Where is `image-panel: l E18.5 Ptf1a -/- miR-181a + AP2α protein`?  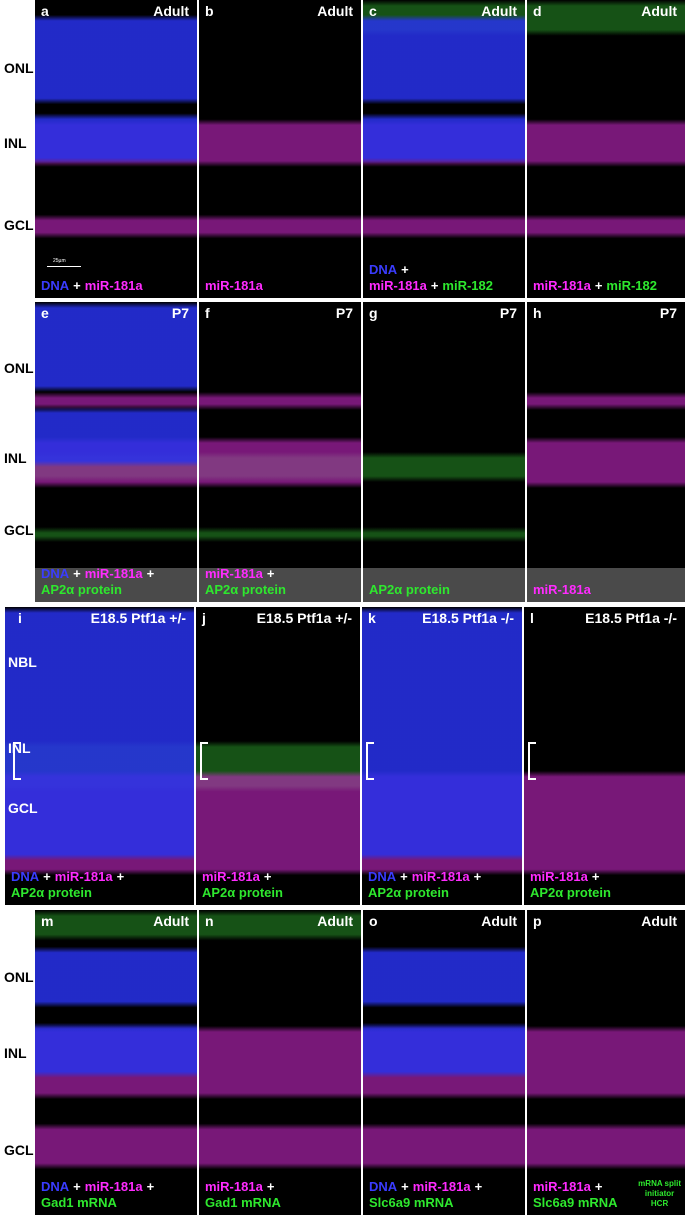
image-panel: l E18.5 Ptf1a -/- miR-181a + AP2α protein is located at coordinates (604, 756).